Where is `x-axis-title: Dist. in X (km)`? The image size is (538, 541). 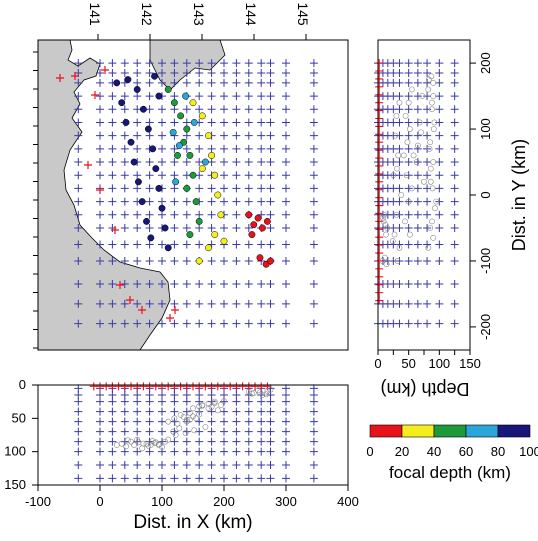 x-axis-title: Dist. in X (km) is located at coordinates (192, 522).